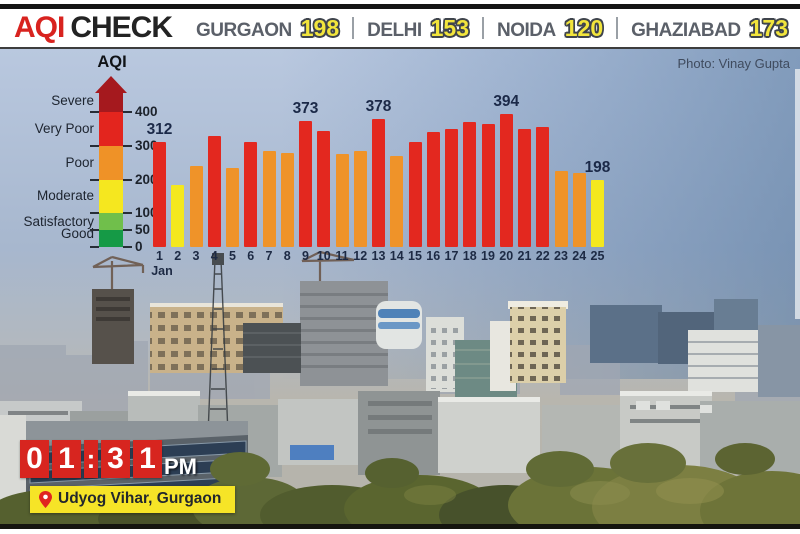 Image resolution: width=800 pixels, height=534 pixels. What do you see at coordinates (597, 168) in the screenshot?
I see `bar-value-label: 198` at bounding box center [597, 168].